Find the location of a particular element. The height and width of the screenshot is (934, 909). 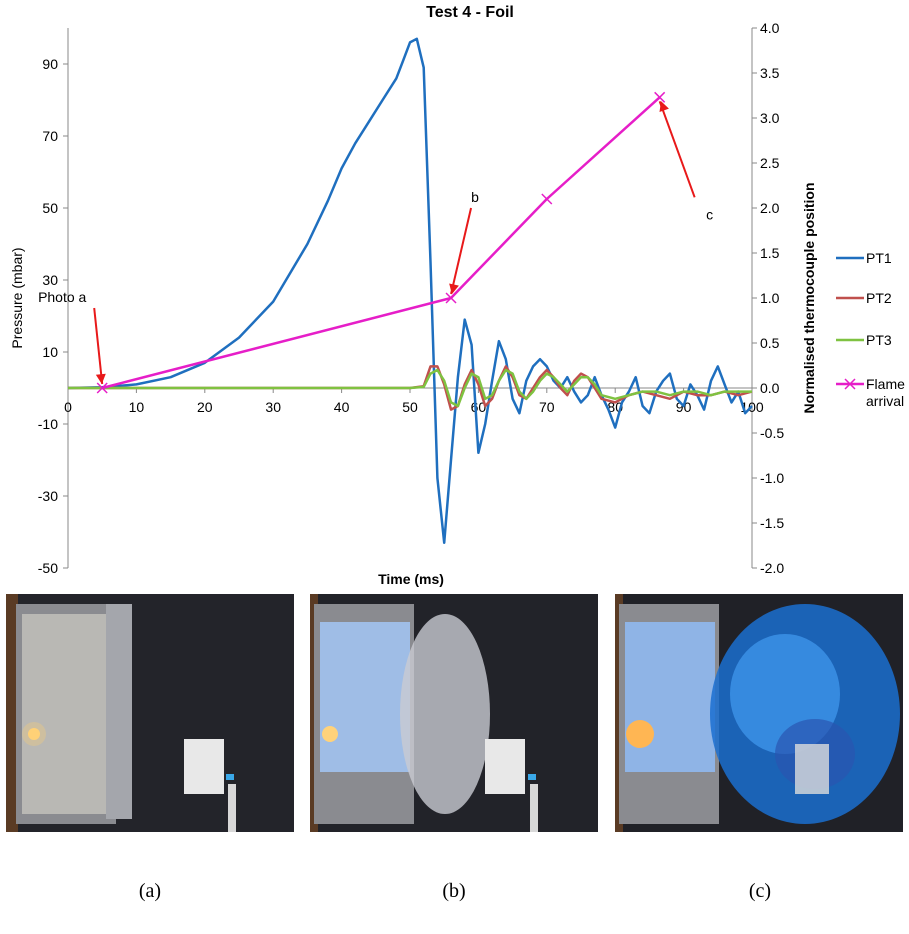

x-tick-label: 50 is located at coordinates (410, 407).